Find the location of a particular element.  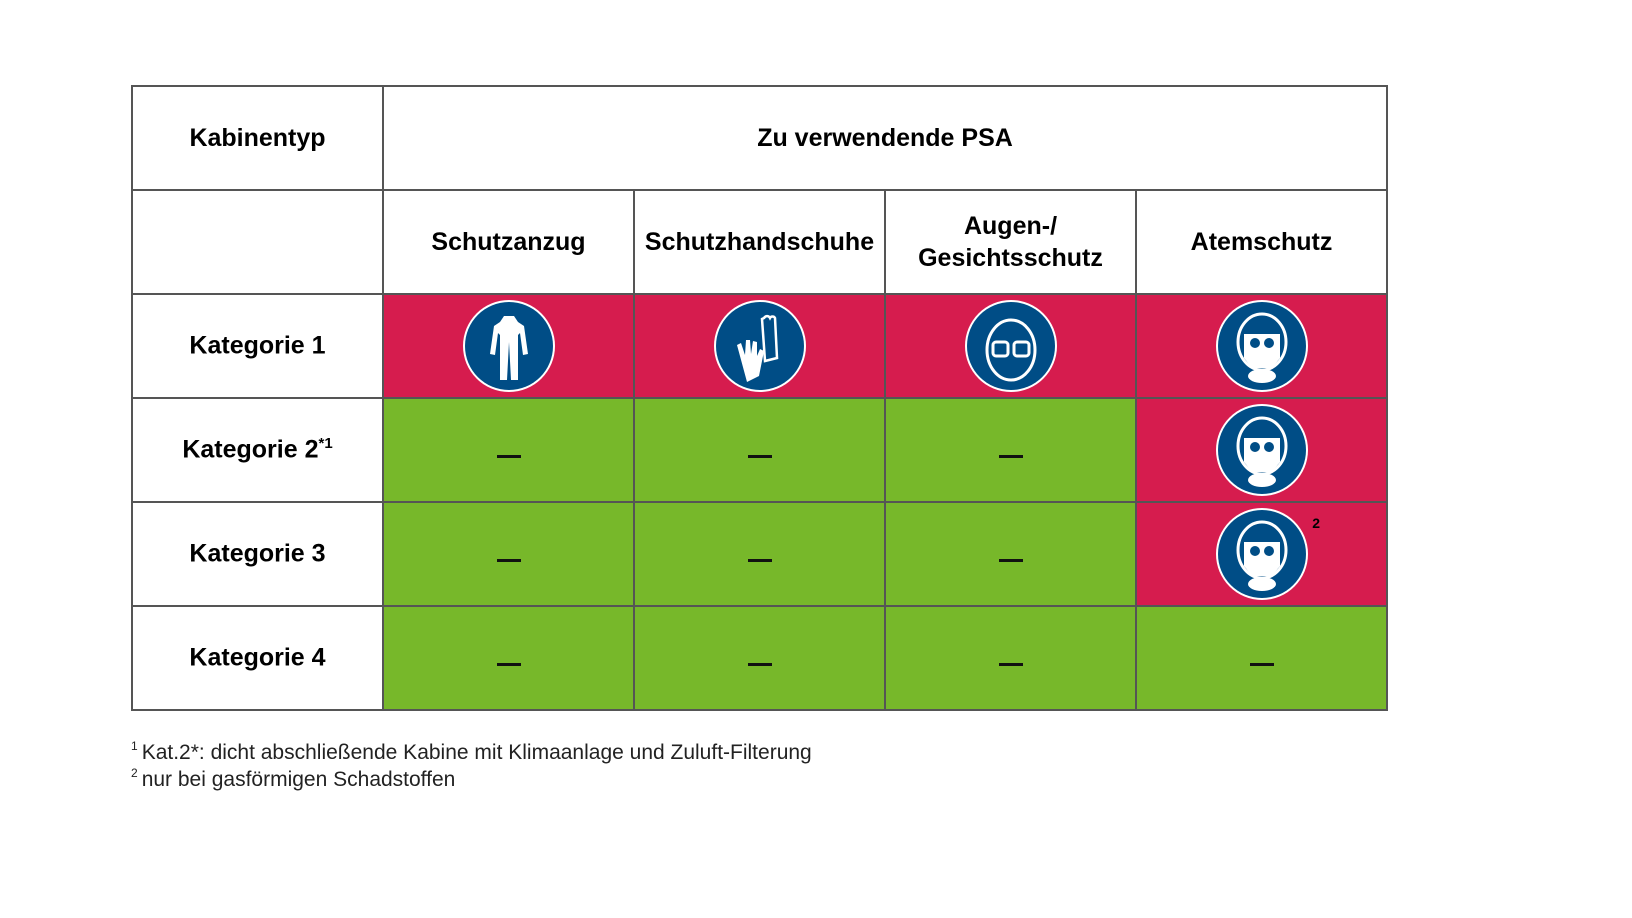

gloves-icon is located at coordinates (759, 346).